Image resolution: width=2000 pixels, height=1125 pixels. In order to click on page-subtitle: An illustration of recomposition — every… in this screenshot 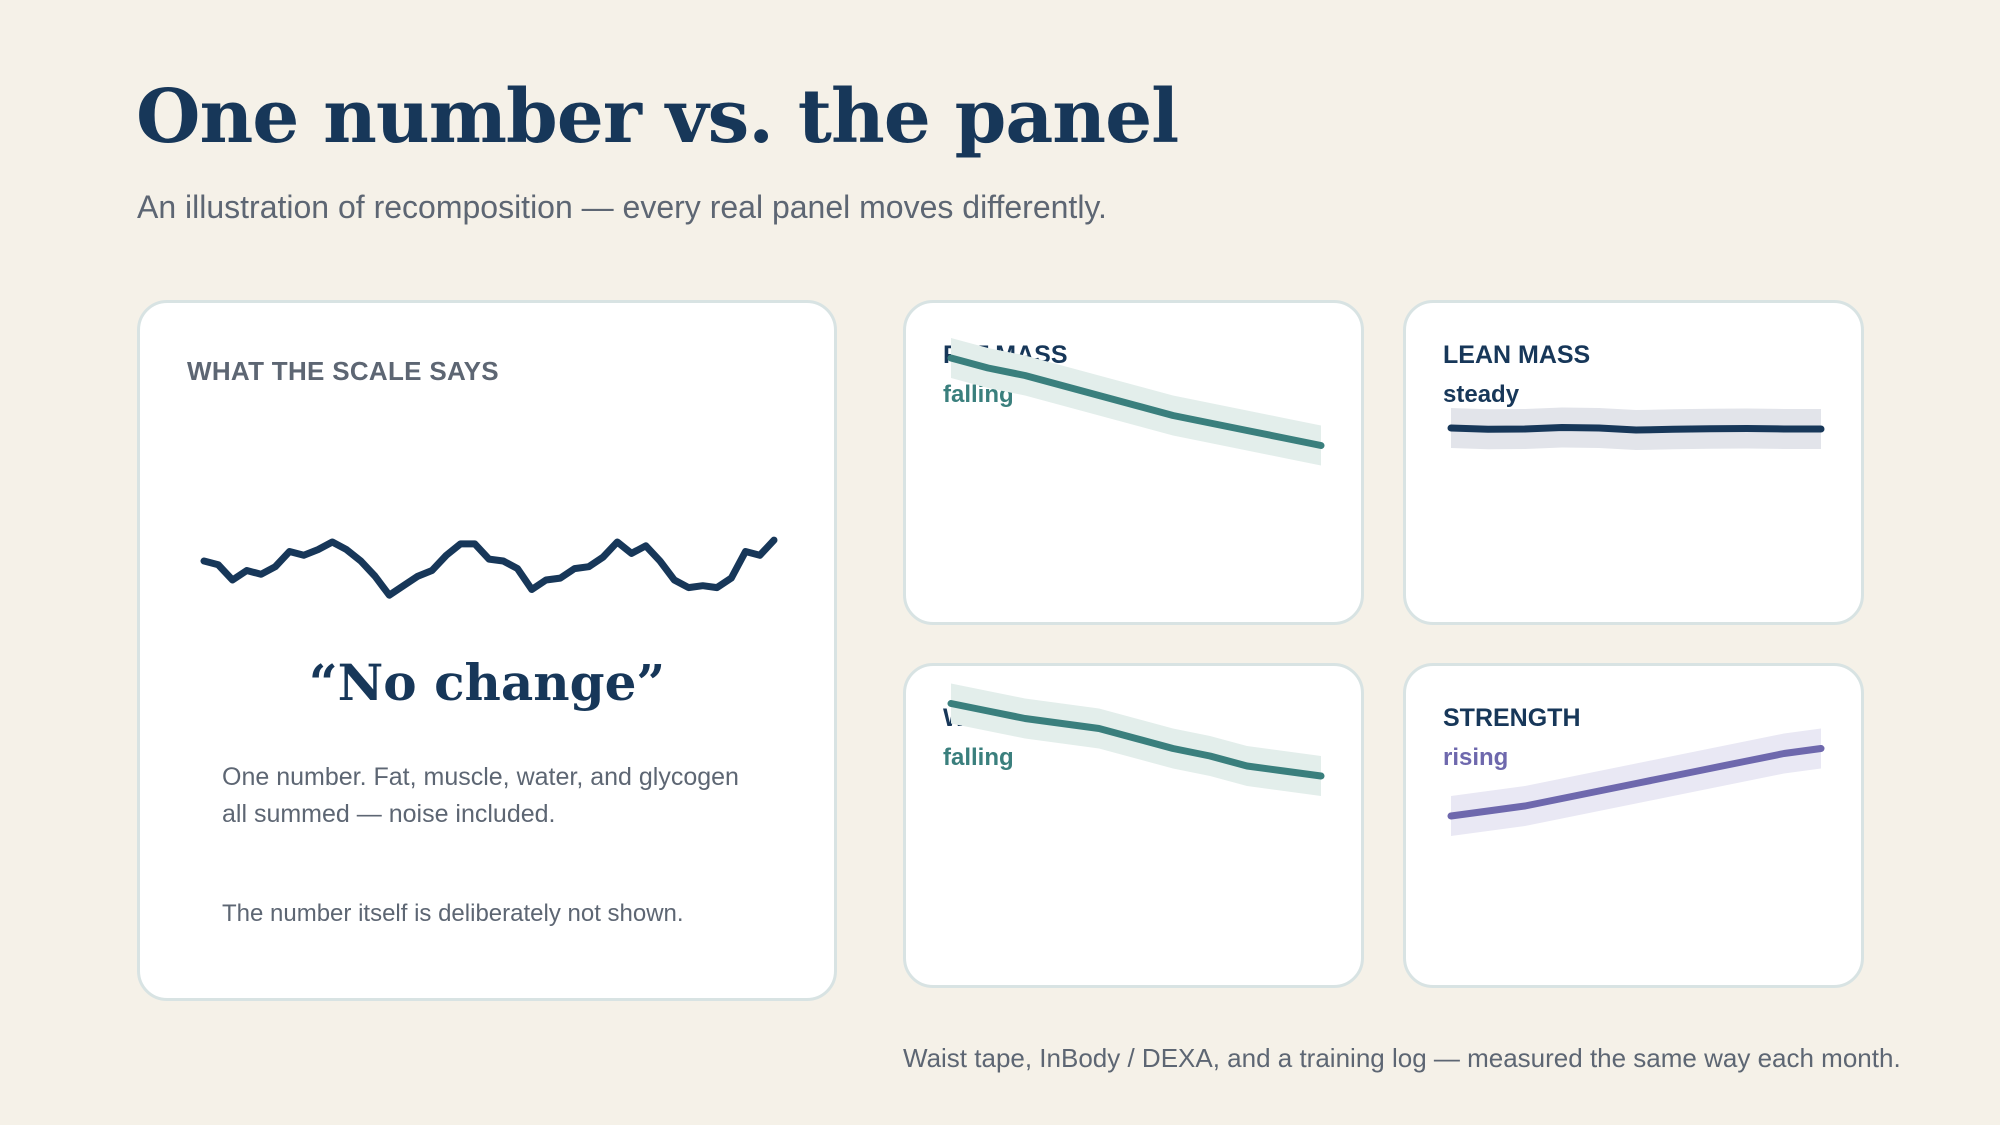, I will do `click(622, 207)`.